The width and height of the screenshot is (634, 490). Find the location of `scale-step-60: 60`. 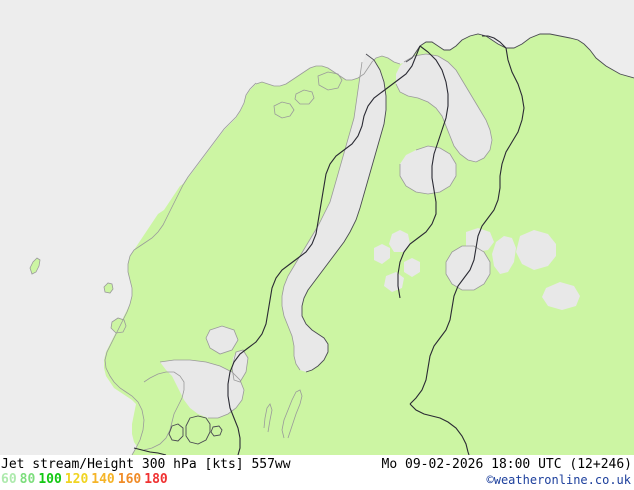

scale-step-60: 60 is located at coordinates (9, 479).